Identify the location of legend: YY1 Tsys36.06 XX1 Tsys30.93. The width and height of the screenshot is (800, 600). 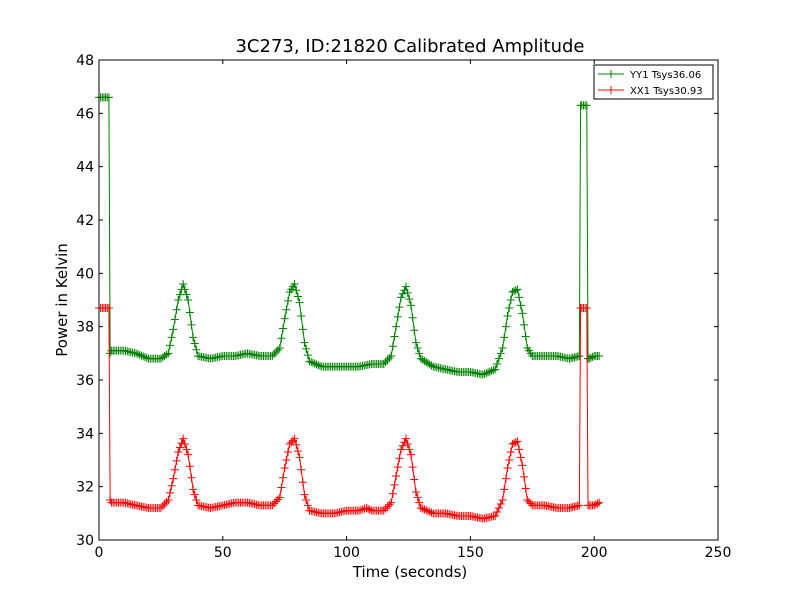
(653, 82).